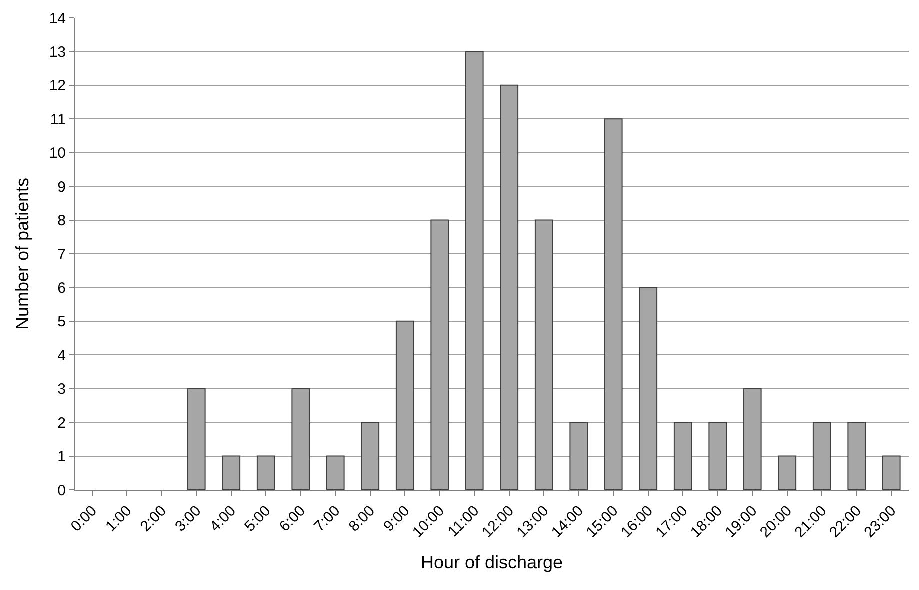 The image size is (919, 590). What do you see at coordinates (62, 255) in the screenshot?
I see `y-tick-label: 7` at bounding box center [62, 255].